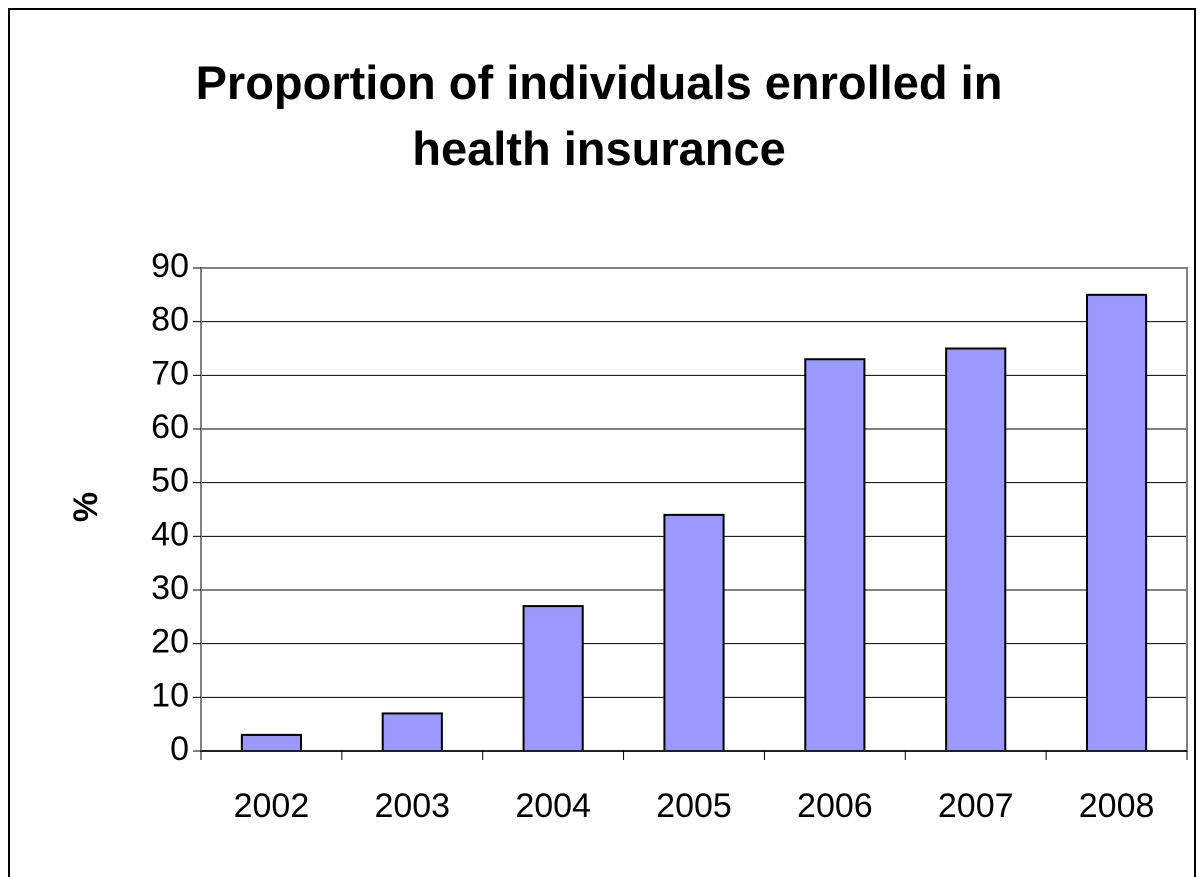 The image size is (1198, 877). I want to click on bar-2002, so click(271, 743).